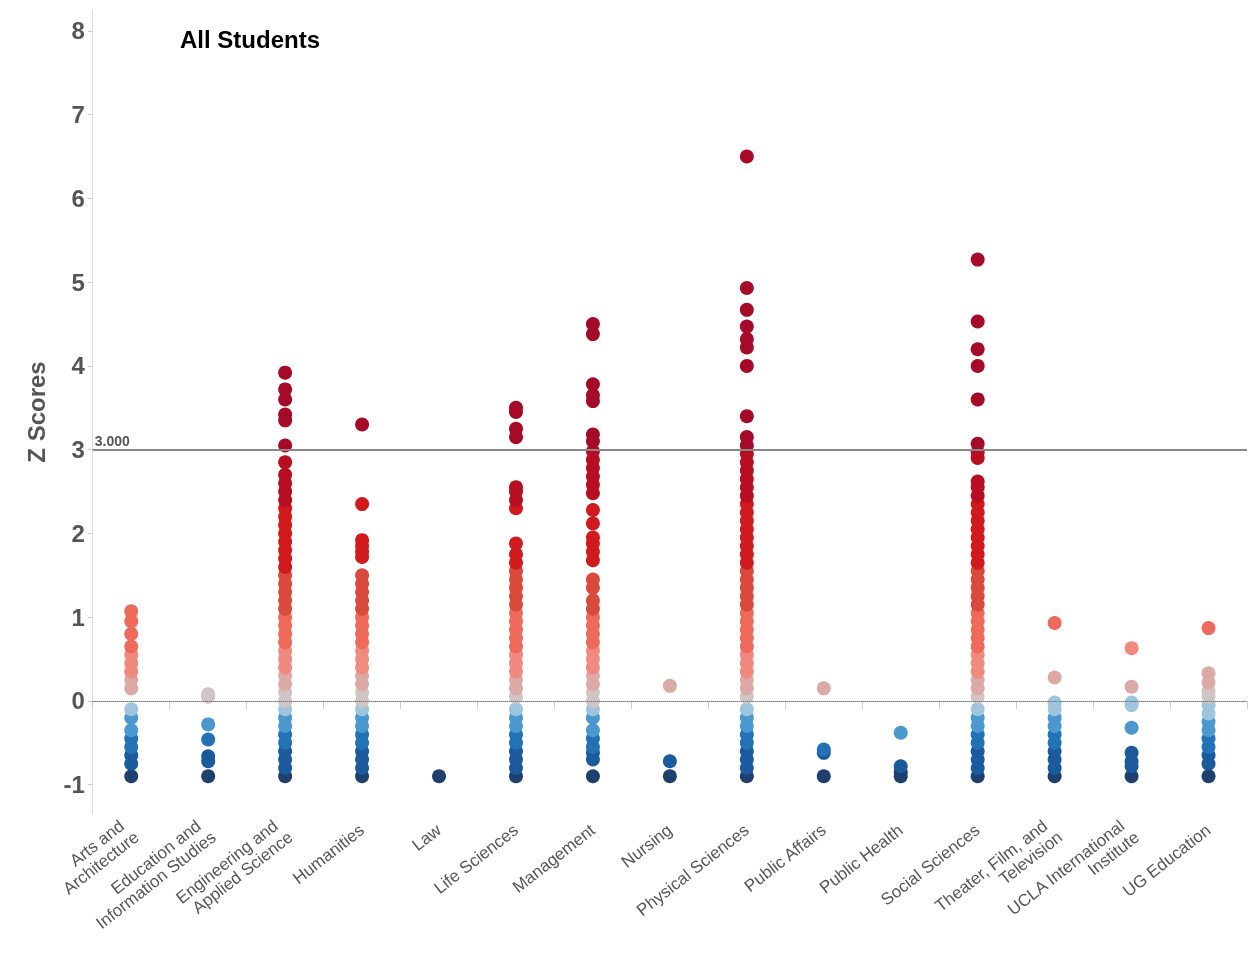 The width and height of the screenshot is (1249, 966). I want to click on y-tick-label: 3, so click(78, 450).